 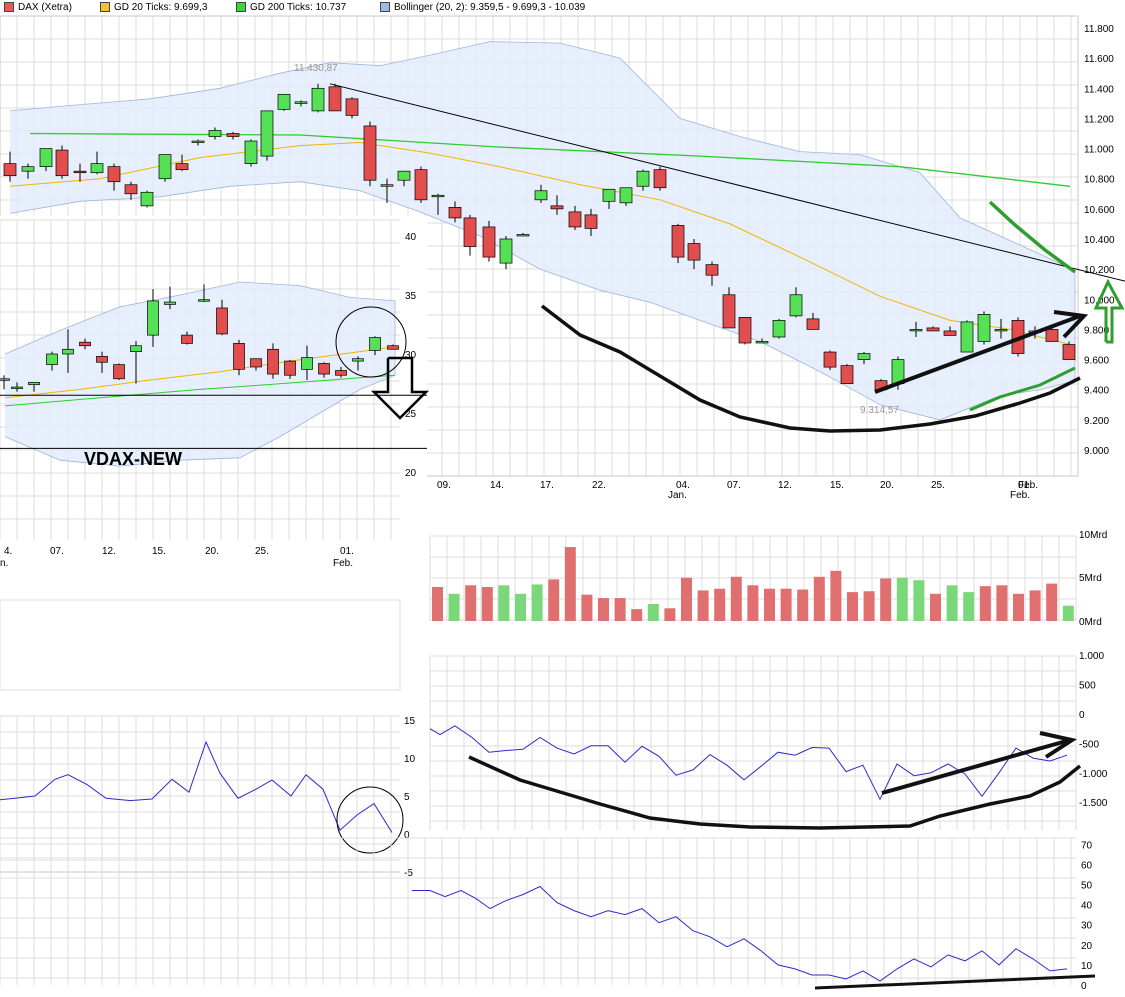 I want to click on green-support-annotation, so click(x=1022, y=389).